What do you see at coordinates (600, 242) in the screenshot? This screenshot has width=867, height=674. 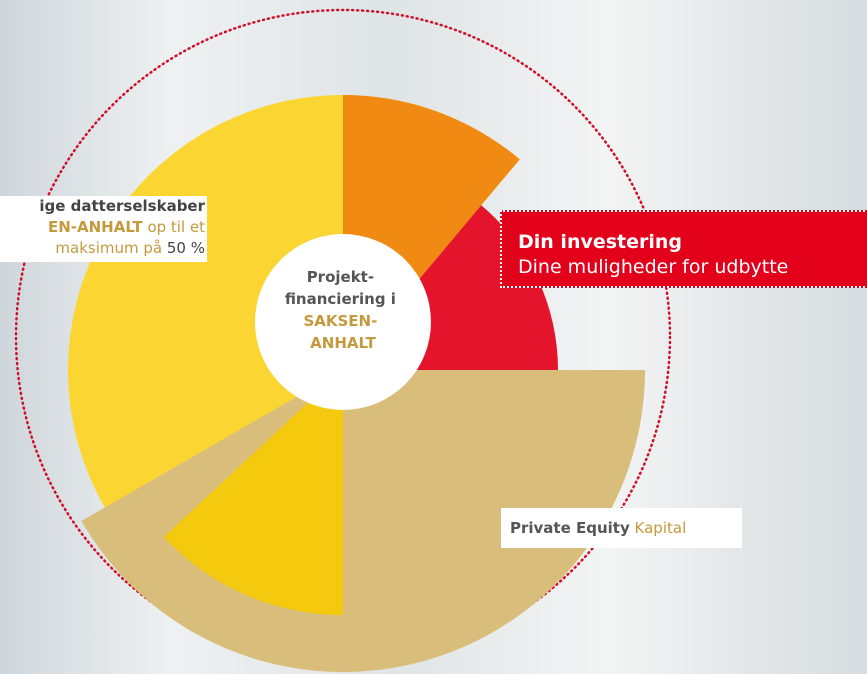 I see `investment-title: Din investering` at bounding box center [600, 242].